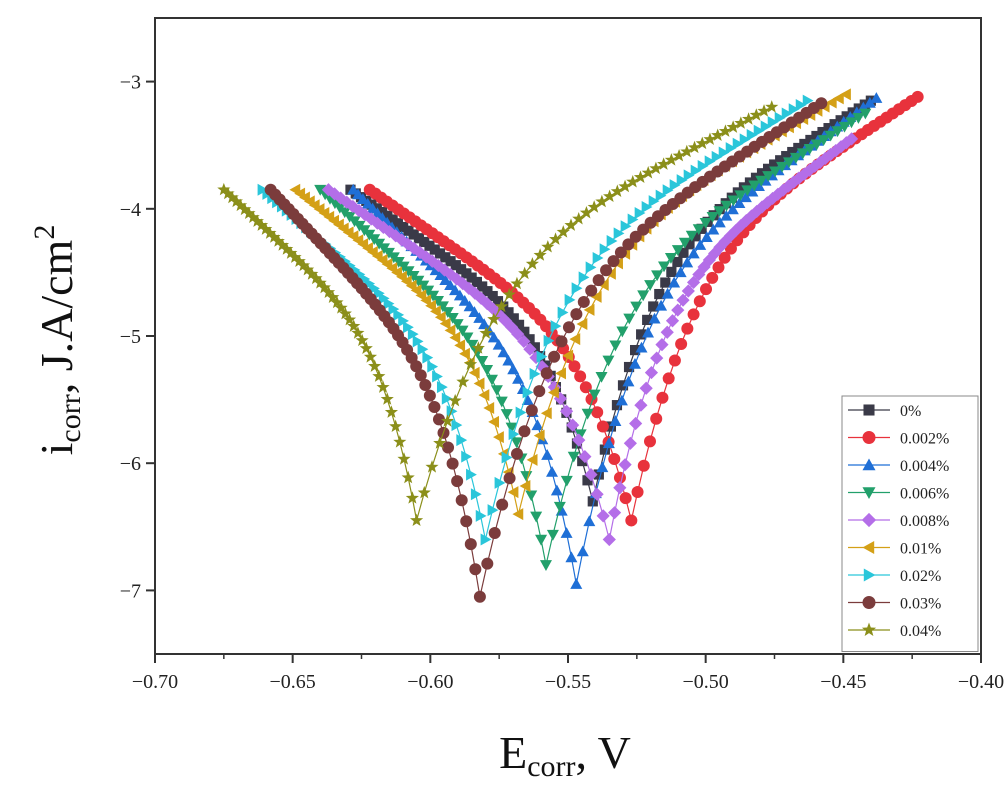 The width and height of the screenshot is (1004, 804). Describe the element at coordinates (898, 521) in the screenshot. I see `legend-item: 0.008%` at that location.